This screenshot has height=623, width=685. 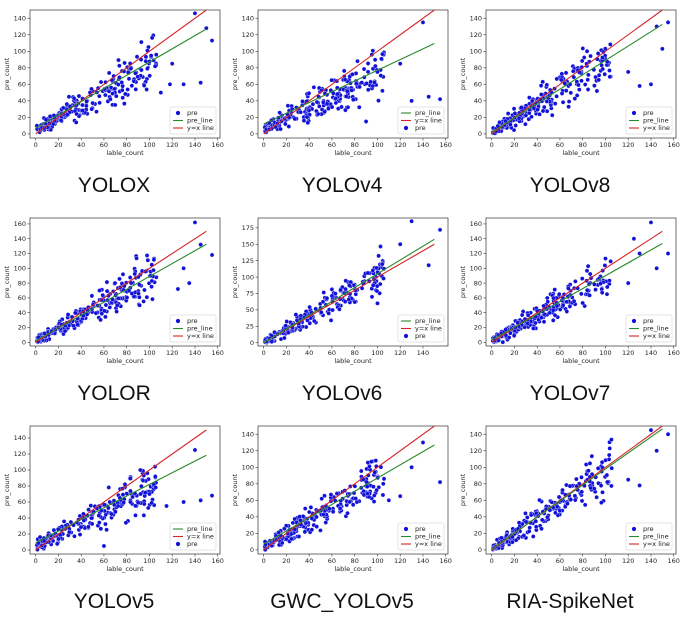 What do you see at coordinates (476, 269) in the screenshot?
I see `y-tick-label: 100` at bounding box center [476, 269].